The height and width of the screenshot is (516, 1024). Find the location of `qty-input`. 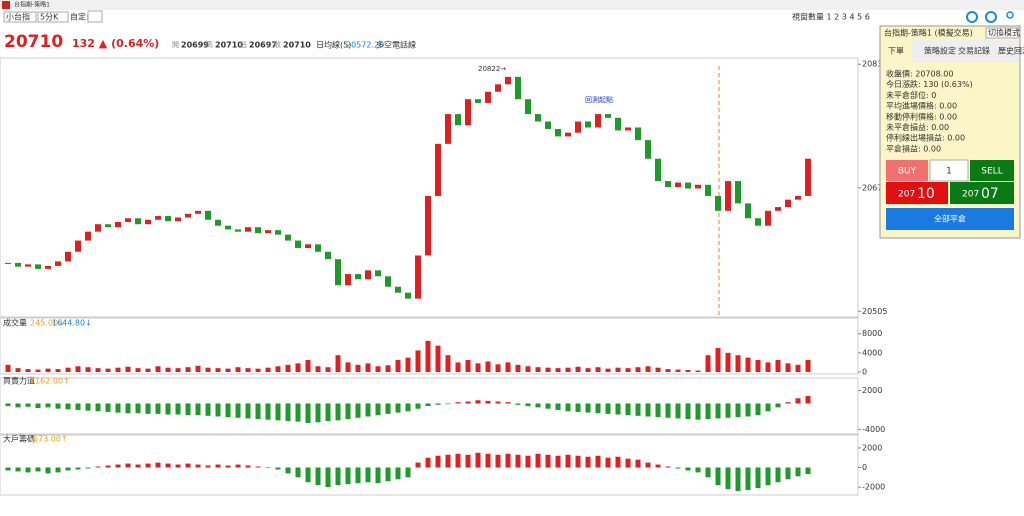

qty-input is located at coordinates (949, 170).